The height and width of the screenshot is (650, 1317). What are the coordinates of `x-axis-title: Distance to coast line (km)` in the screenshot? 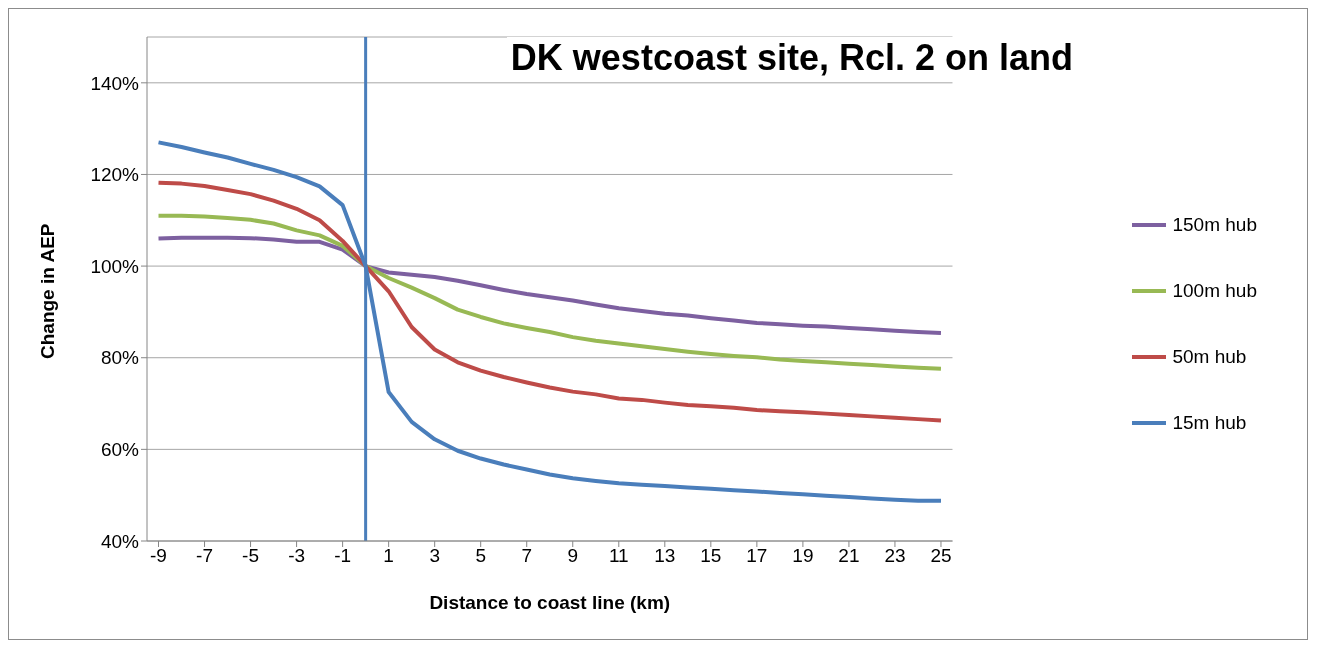 It's located at (550, 602).